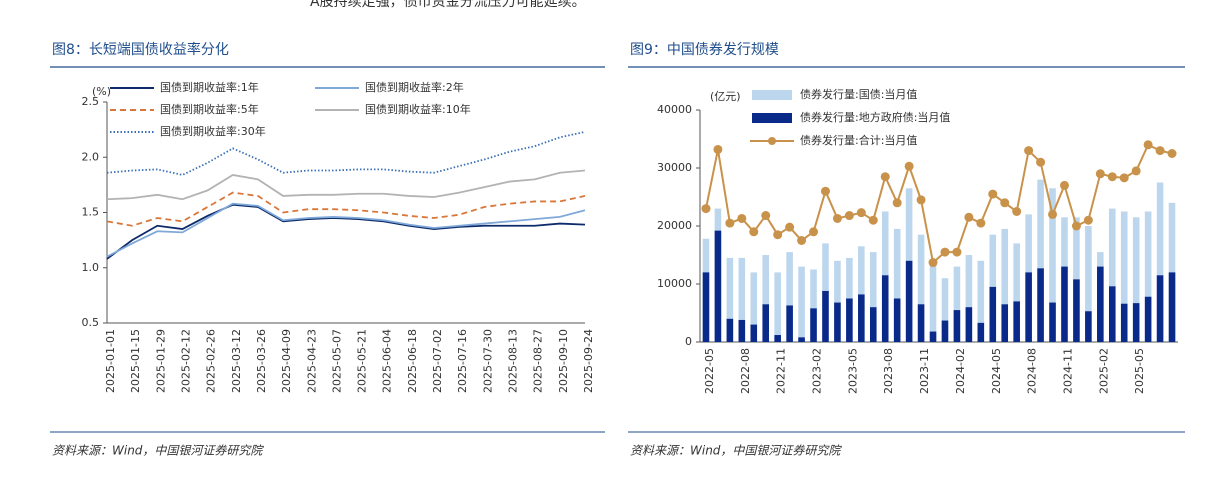 The image size is (1214, 486). Describe the element at coordinates (704, 50) in the screenshot. I see `chart-title: 图9：中国债券发行规模` at that location.